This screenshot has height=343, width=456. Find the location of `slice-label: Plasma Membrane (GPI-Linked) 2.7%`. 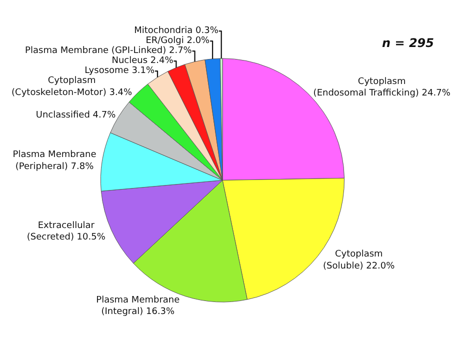

slice-label: Plasma Membrane (GPI-Linked) 2.7% is located at coordinates (108, 51).